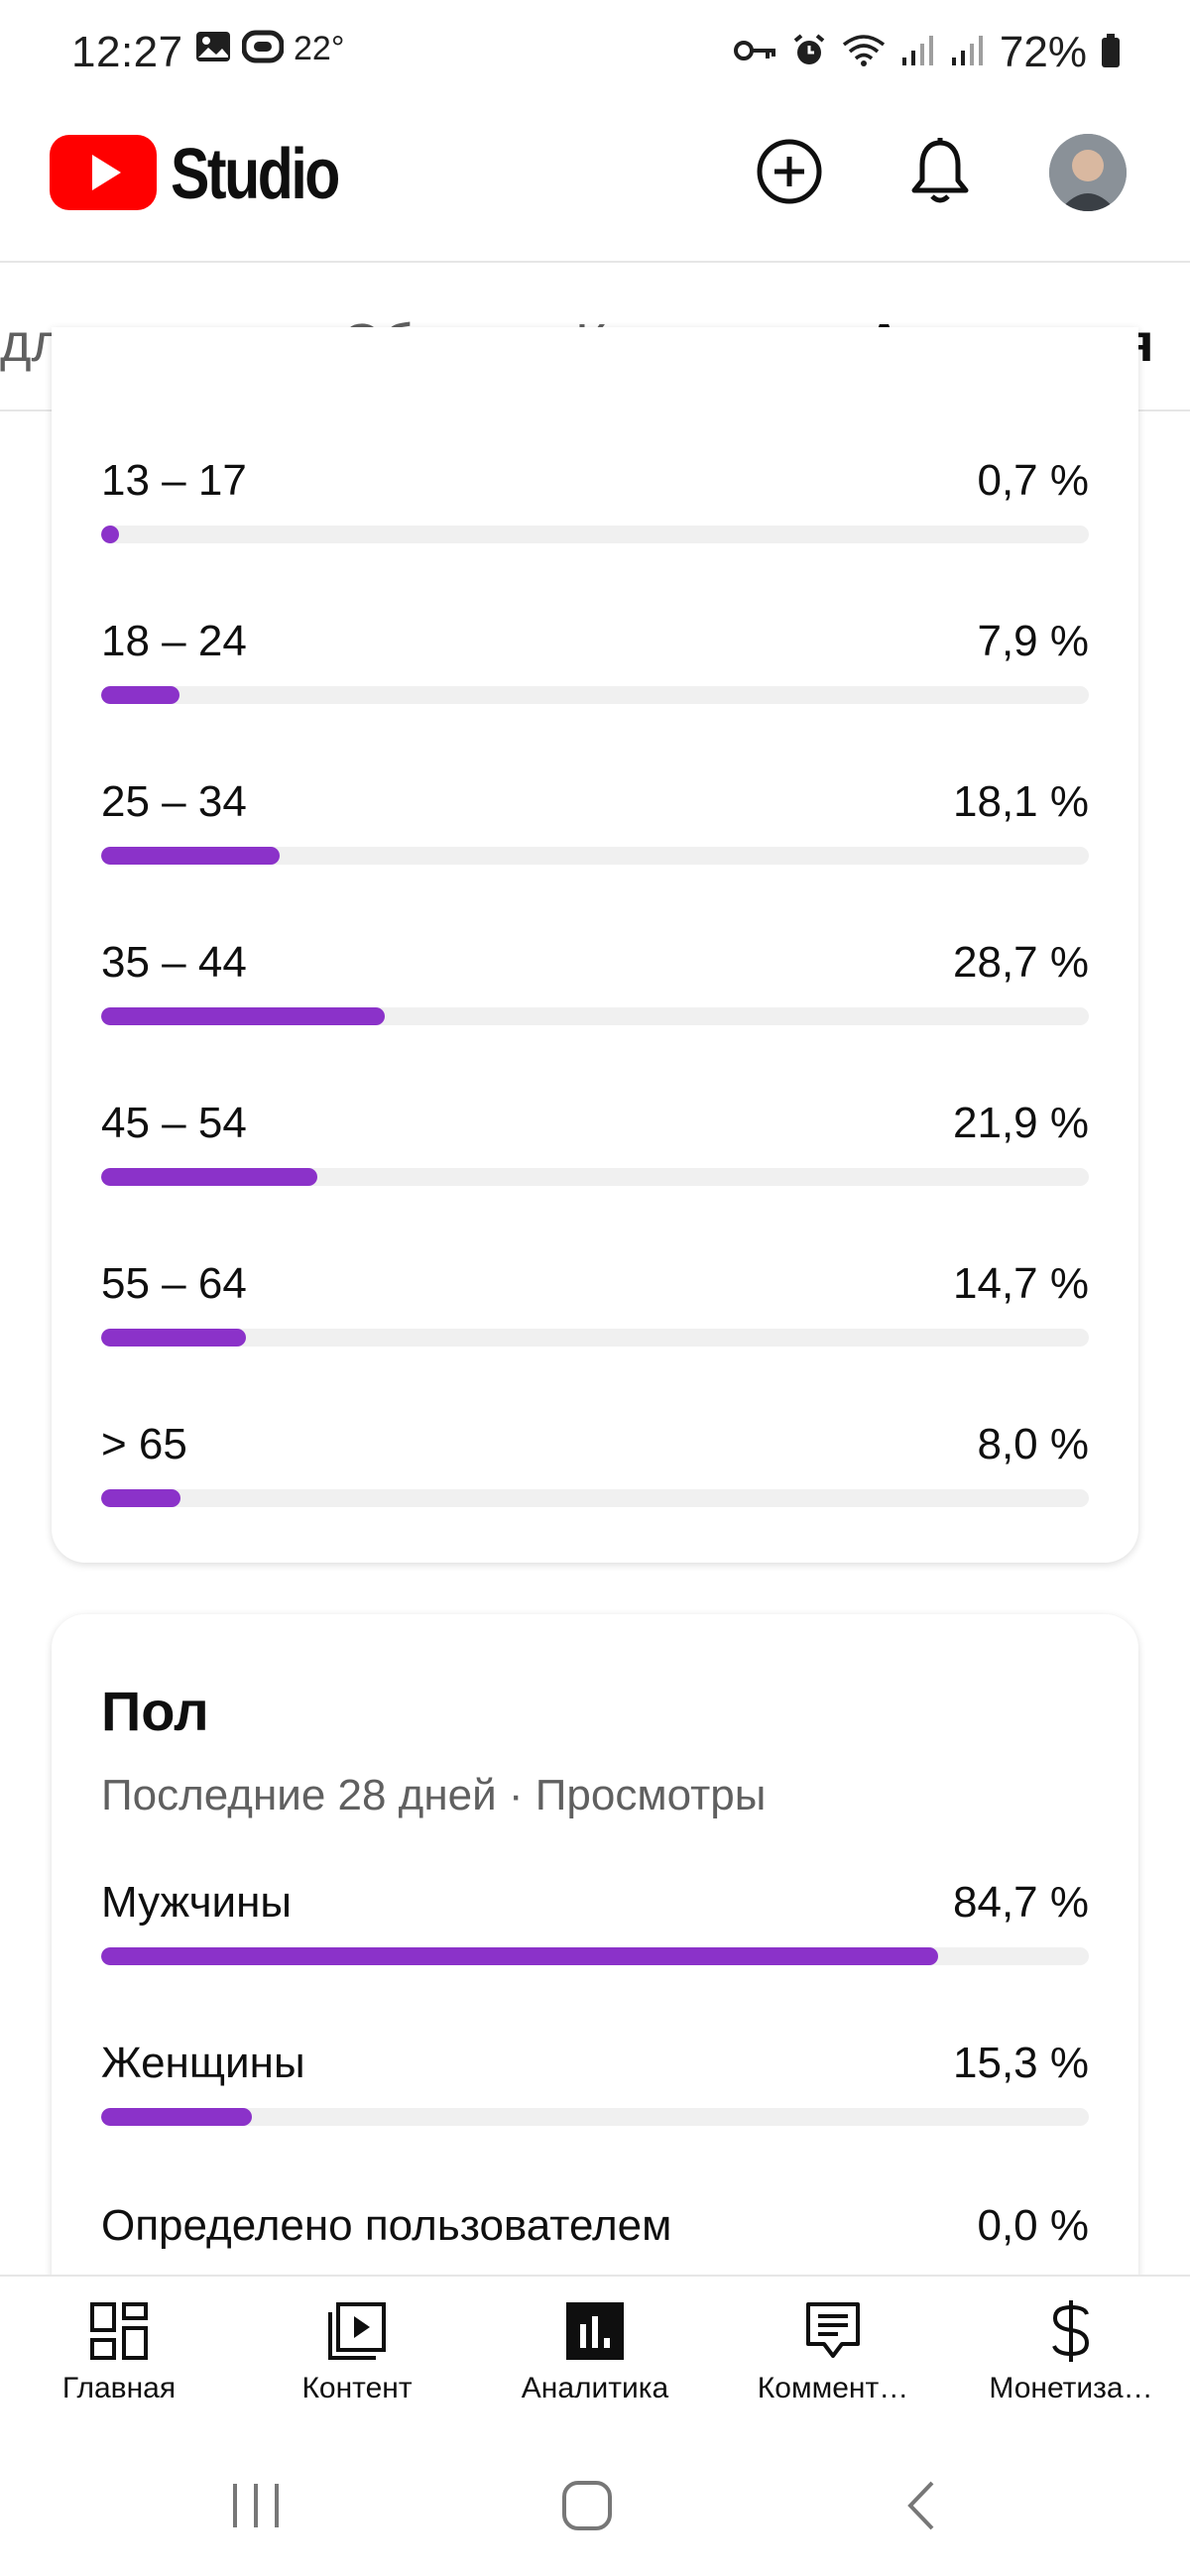 The height and width of the screenshot is (2576, 1190). I want to click on age-label: 35 – 44, so click(174, 962).